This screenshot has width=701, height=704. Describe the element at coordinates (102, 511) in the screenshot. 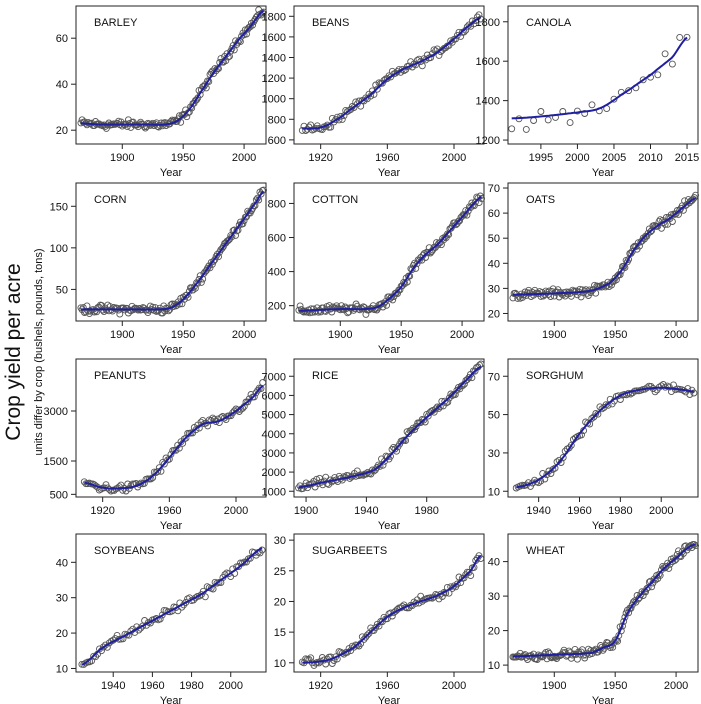

I see `x-tick-label: 1920` at that location.